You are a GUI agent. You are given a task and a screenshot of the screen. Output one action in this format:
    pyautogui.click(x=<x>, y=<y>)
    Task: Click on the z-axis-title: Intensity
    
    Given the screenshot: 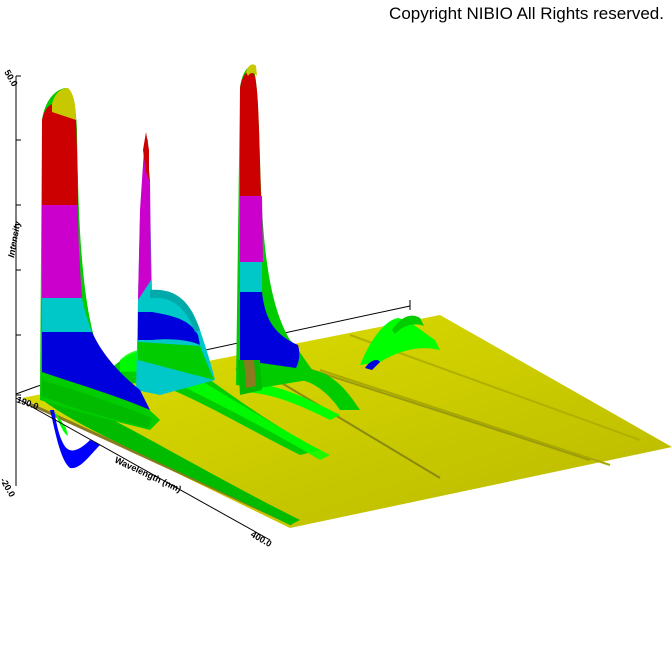 What is the action you would take?
    pyautogui.click(x=14, y=238)
    